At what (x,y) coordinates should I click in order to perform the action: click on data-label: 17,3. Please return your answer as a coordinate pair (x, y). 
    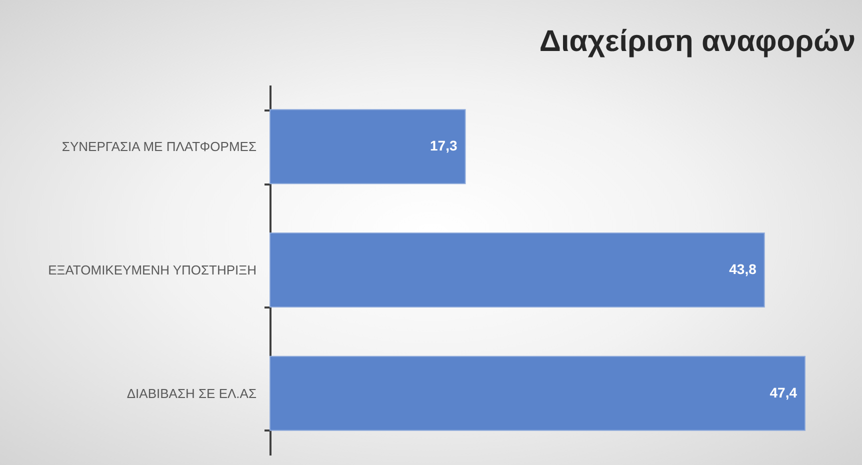
    Looking at the image, I should click on (444, 146).